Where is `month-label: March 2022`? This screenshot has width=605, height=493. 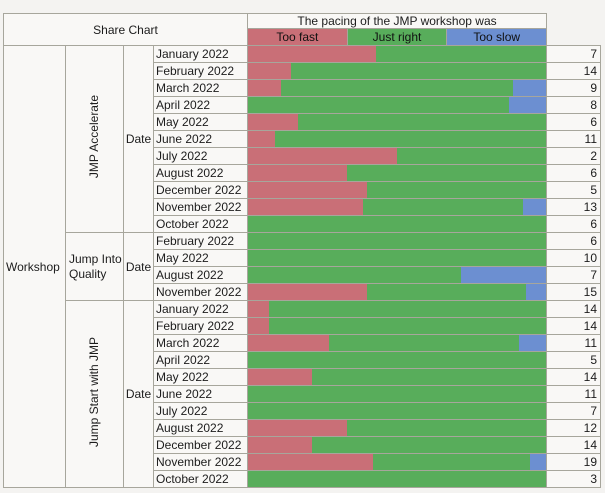 month-label: March 2022 is located at coordinates (200, 343).